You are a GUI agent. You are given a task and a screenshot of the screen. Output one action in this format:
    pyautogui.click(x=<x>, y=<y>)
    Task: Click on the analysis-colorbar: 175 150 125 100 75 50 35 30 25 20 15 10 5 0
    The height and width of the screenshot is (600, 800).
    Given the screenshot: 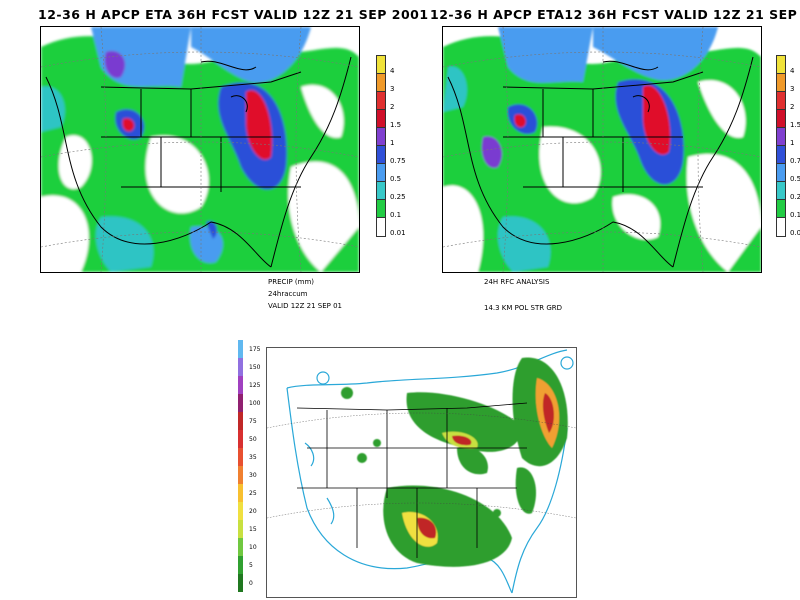 What is the action you would take?
    pyautogui.click(x=252, y=466)
    